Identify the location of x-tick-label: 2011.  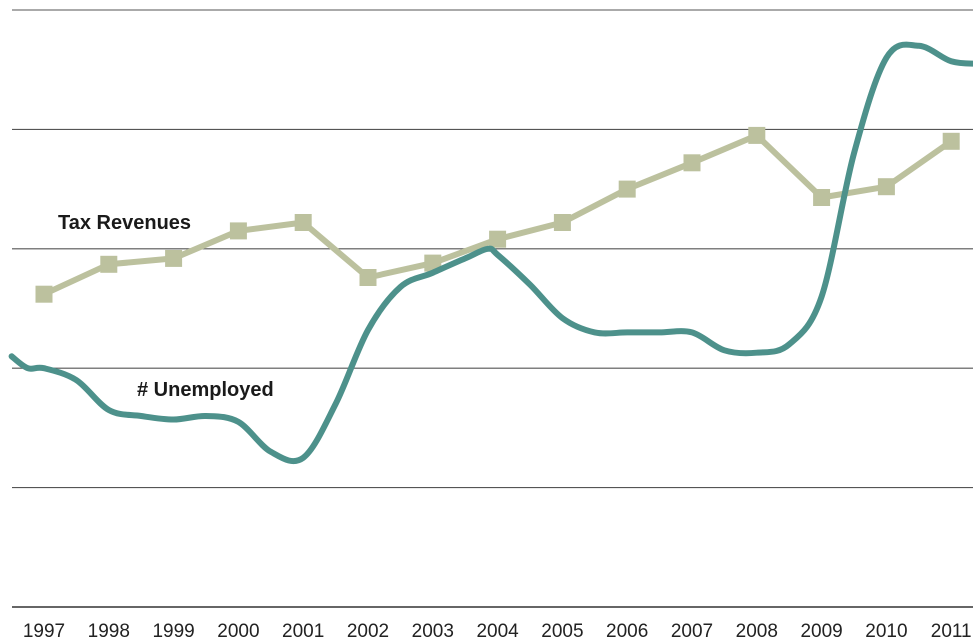
(951, 631).